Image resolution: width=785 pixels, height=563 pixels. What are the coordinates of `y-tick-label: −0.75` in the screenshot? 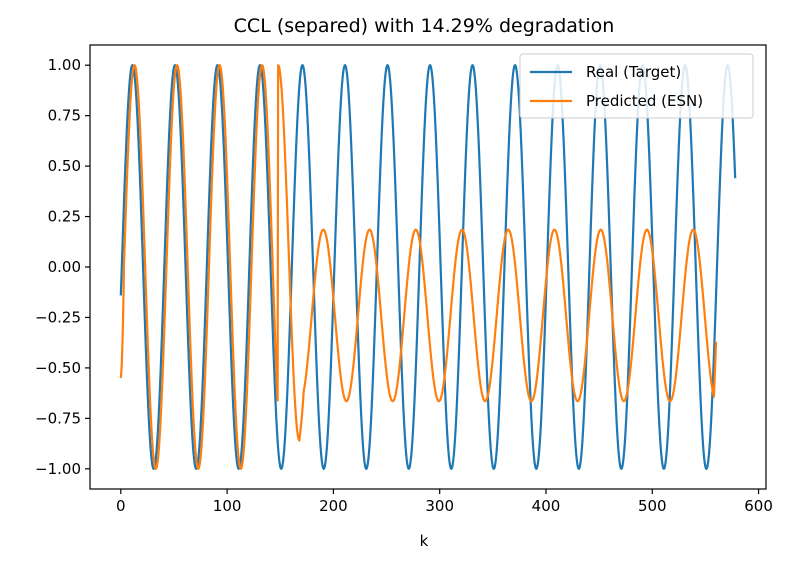 It's located at (58, 418).